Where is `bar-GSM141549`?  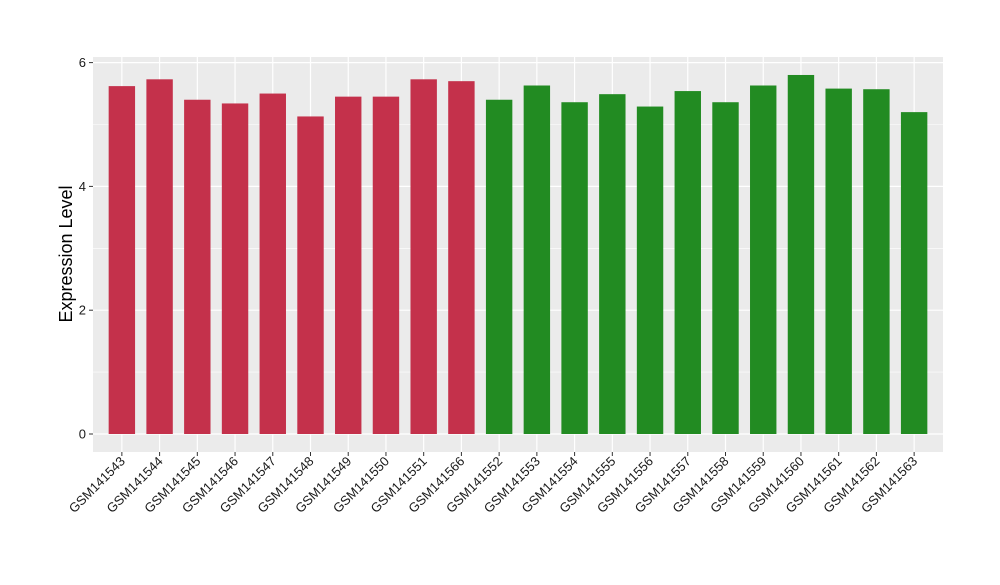
bar-GSM141549 is located at coordinates (348, 265).